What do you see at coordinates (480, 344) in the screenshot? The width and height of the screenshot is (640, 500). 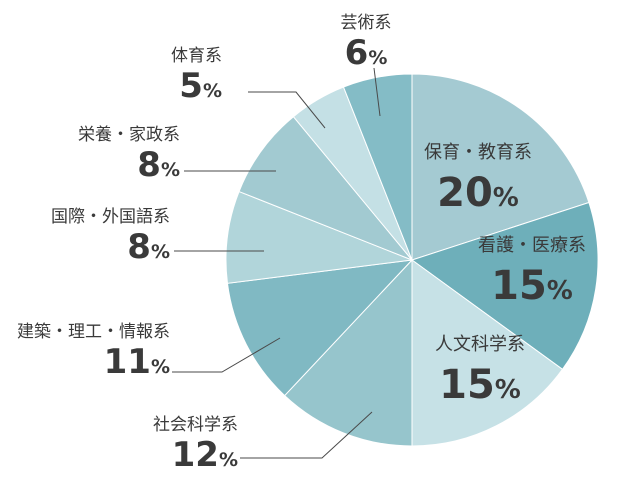 I see `slice-label: 人文科学系` at bounding box center [480, 344].